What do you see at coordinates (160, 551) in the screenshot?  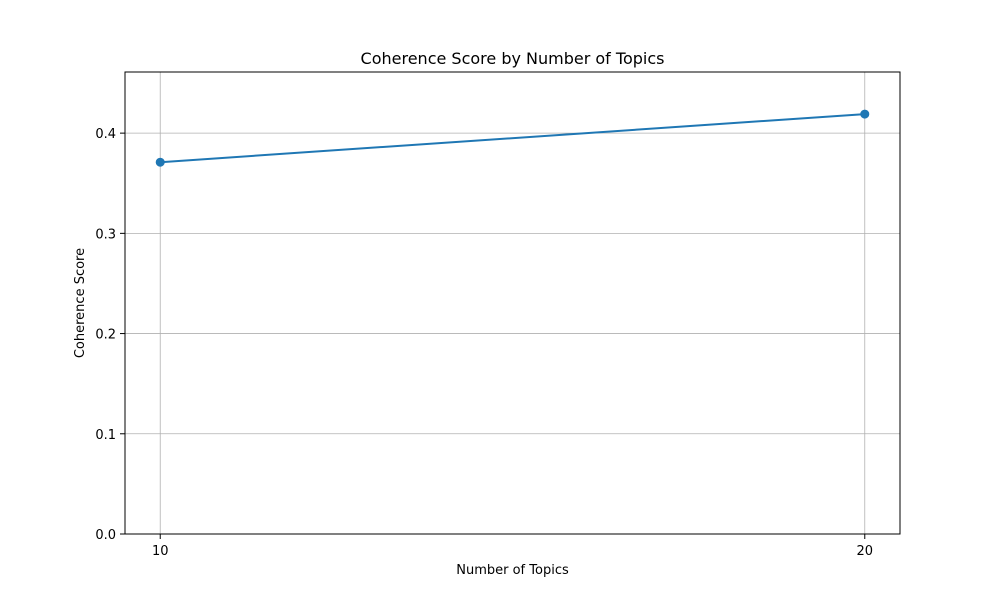 I see `x-tick-label: 10` at bounding box center [160, 551].